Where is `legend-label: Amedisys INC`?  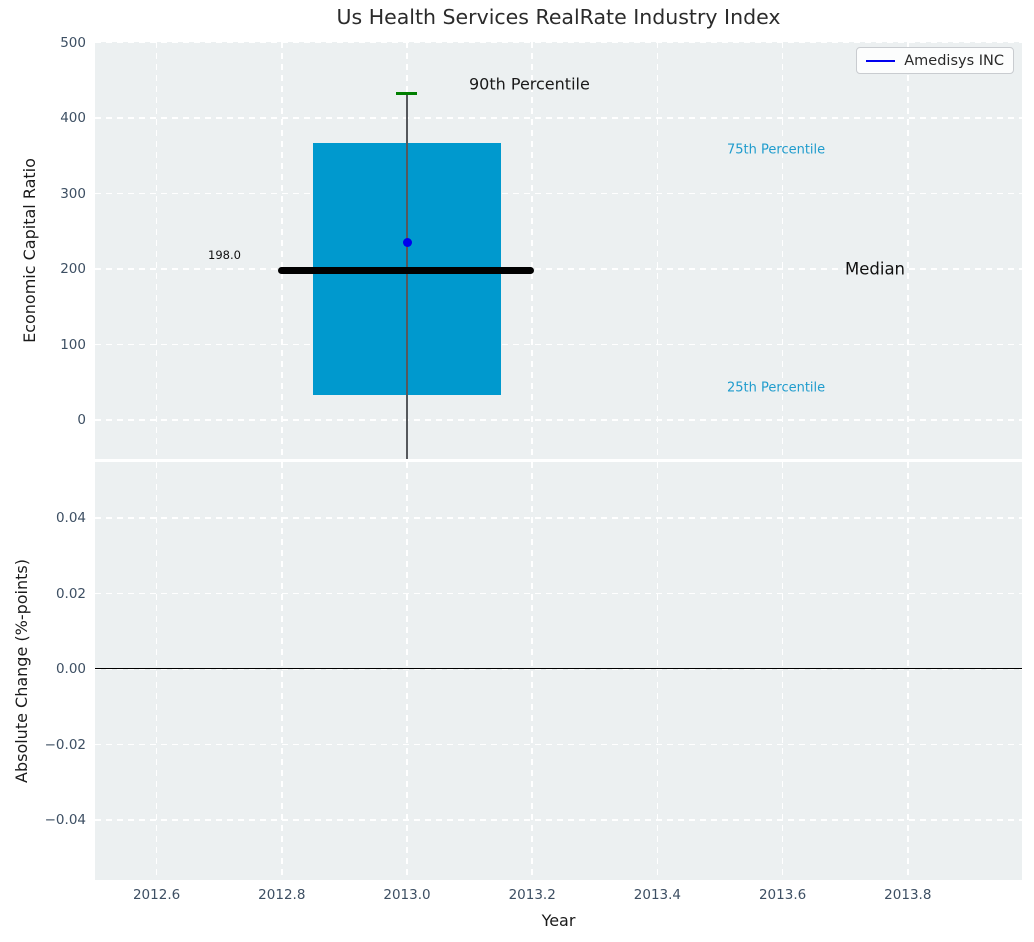
legend-label: Amedisys INC is located at coordinates (954, 60).